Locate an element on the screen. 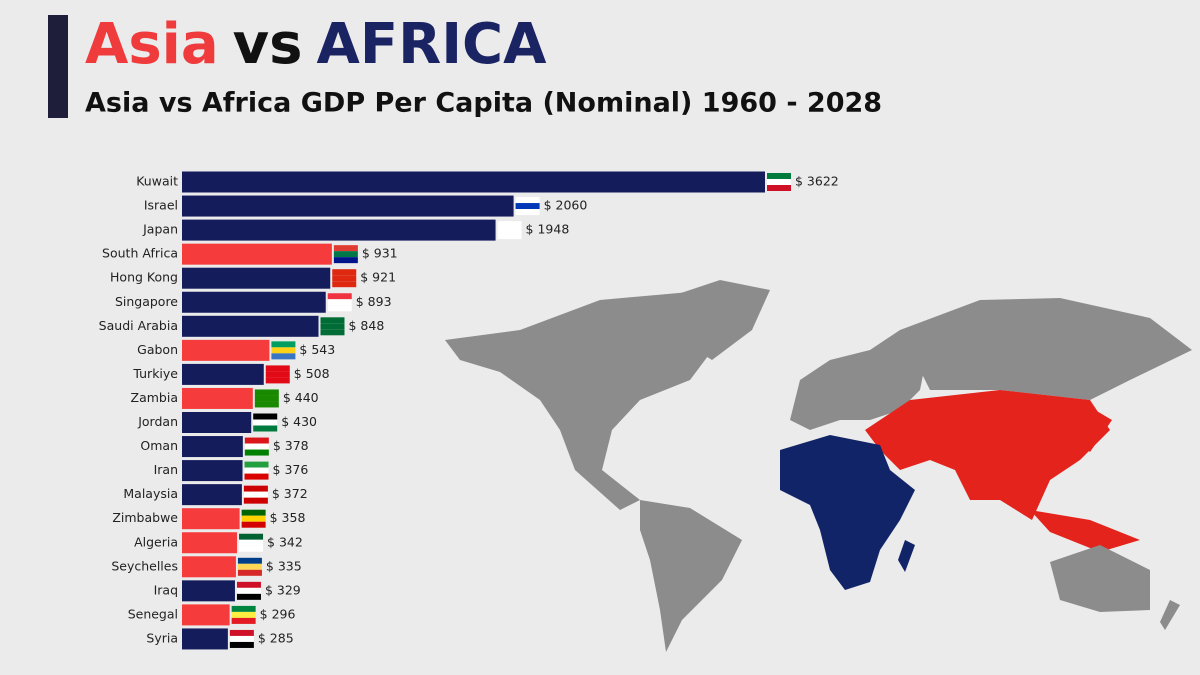 The width and height of the screenshot is (1200, 675). value-label: $ 358 is located at coordinates (288, 517).